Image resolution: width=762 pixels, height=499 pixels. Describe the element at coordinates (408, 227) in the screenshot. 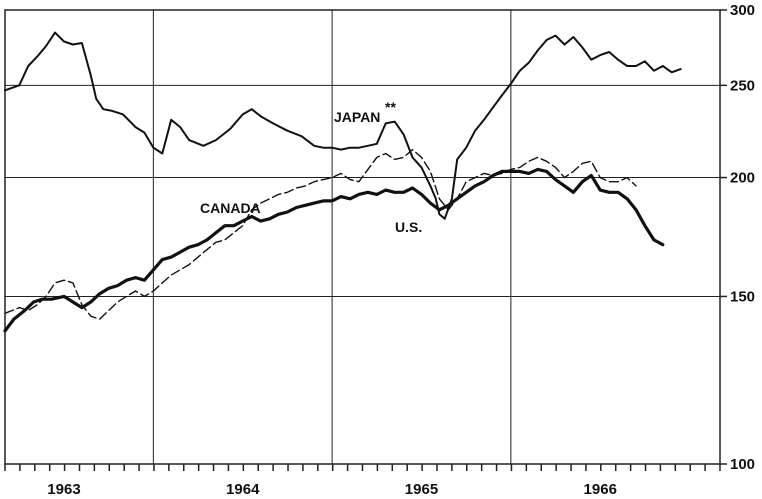

I see `series-label-us: U.S.` at that location.